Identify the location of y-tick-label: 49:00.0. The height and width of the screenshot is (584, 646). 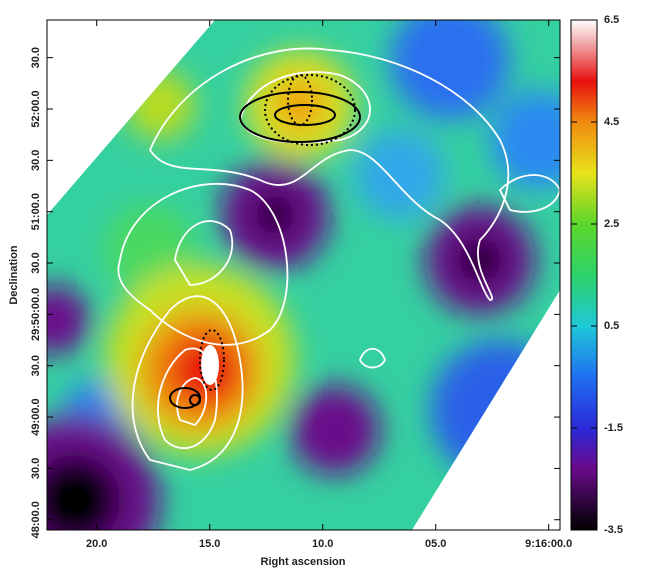
(36, 416).